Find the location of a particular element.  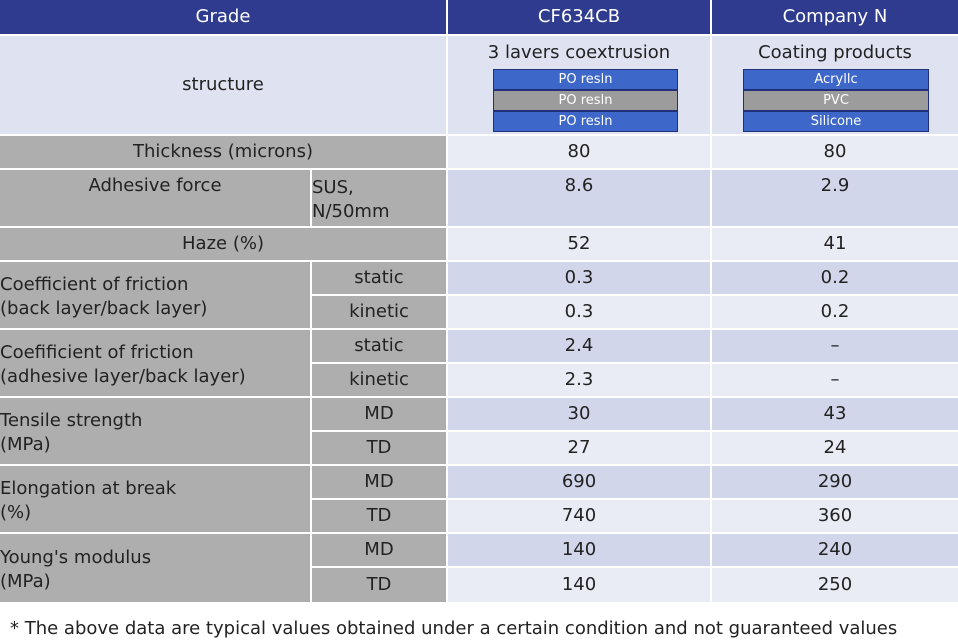

layer-pvc: PVC is located at coordinates (836, 100).